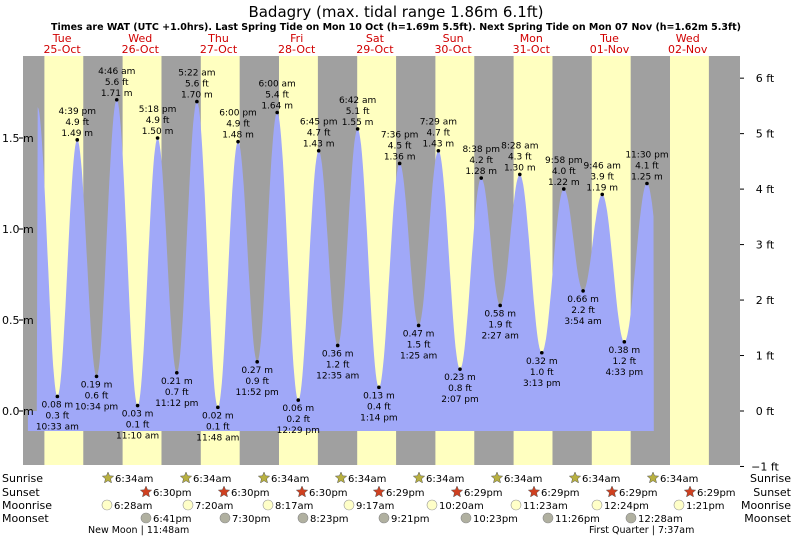  What do you see at coordinates (500, 325) in the screenshot?
I see `tide-height-ft: 1.9 ft` at bounding box center [500, 325].